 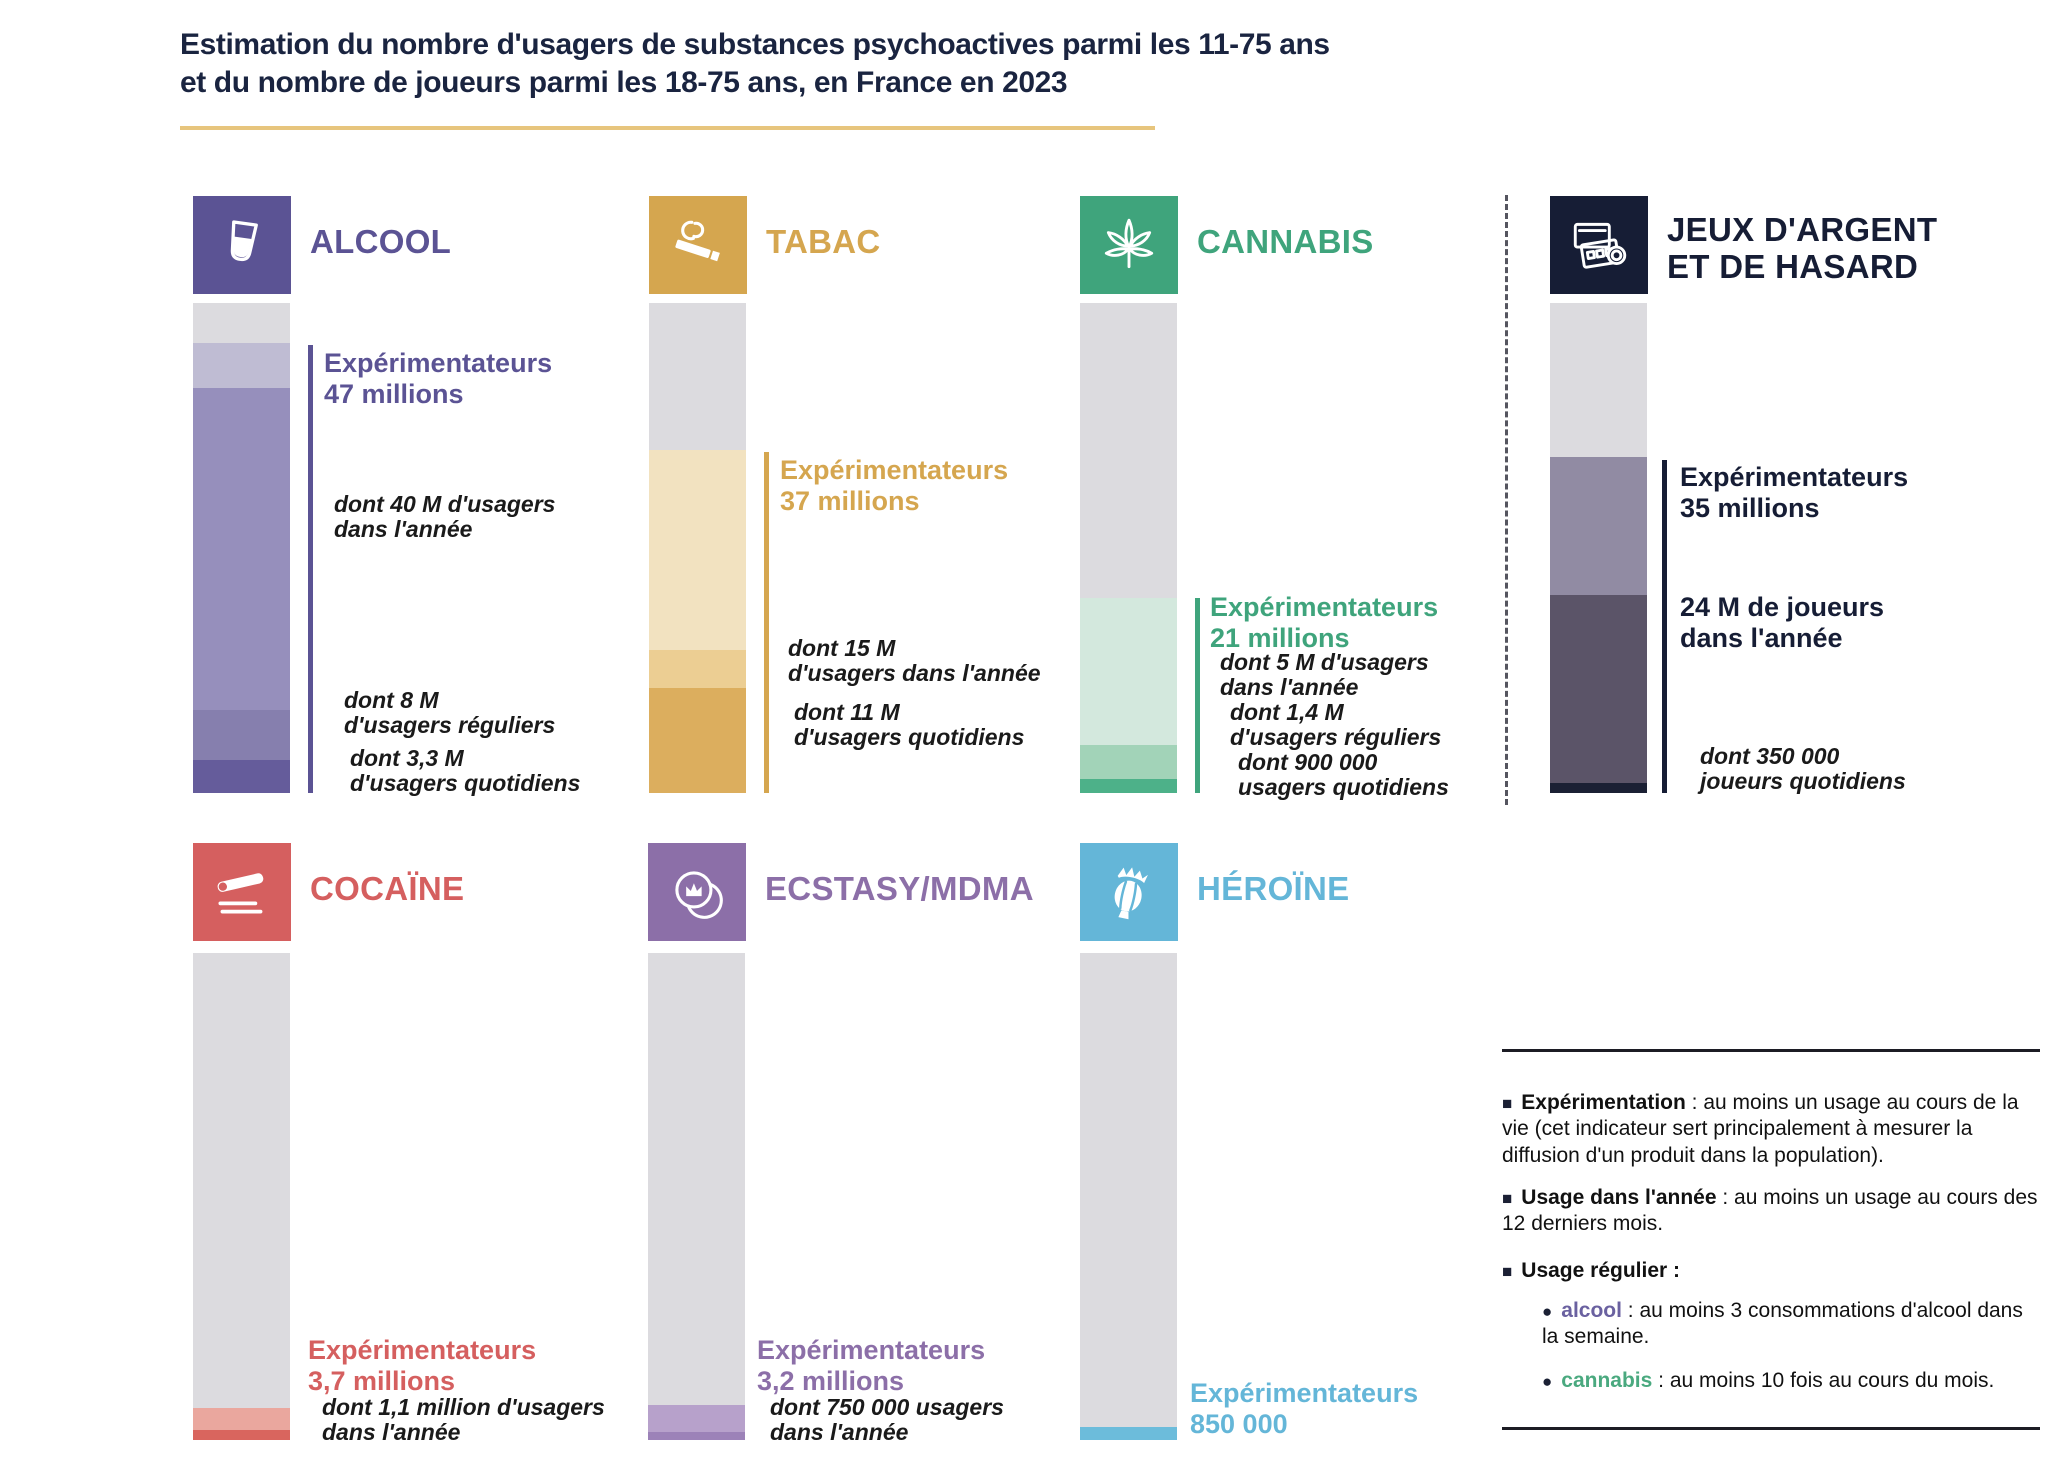 I want to click on ecstasy-annotation-text: dans l'année, so click(x=839, y=1432).